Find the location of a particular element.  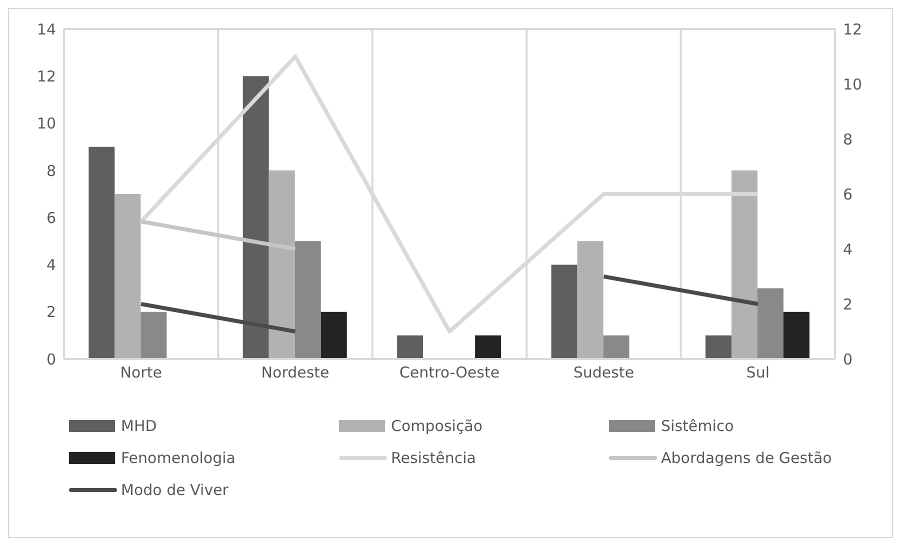

legend-label: Composição is located at coordinates (437, 426).